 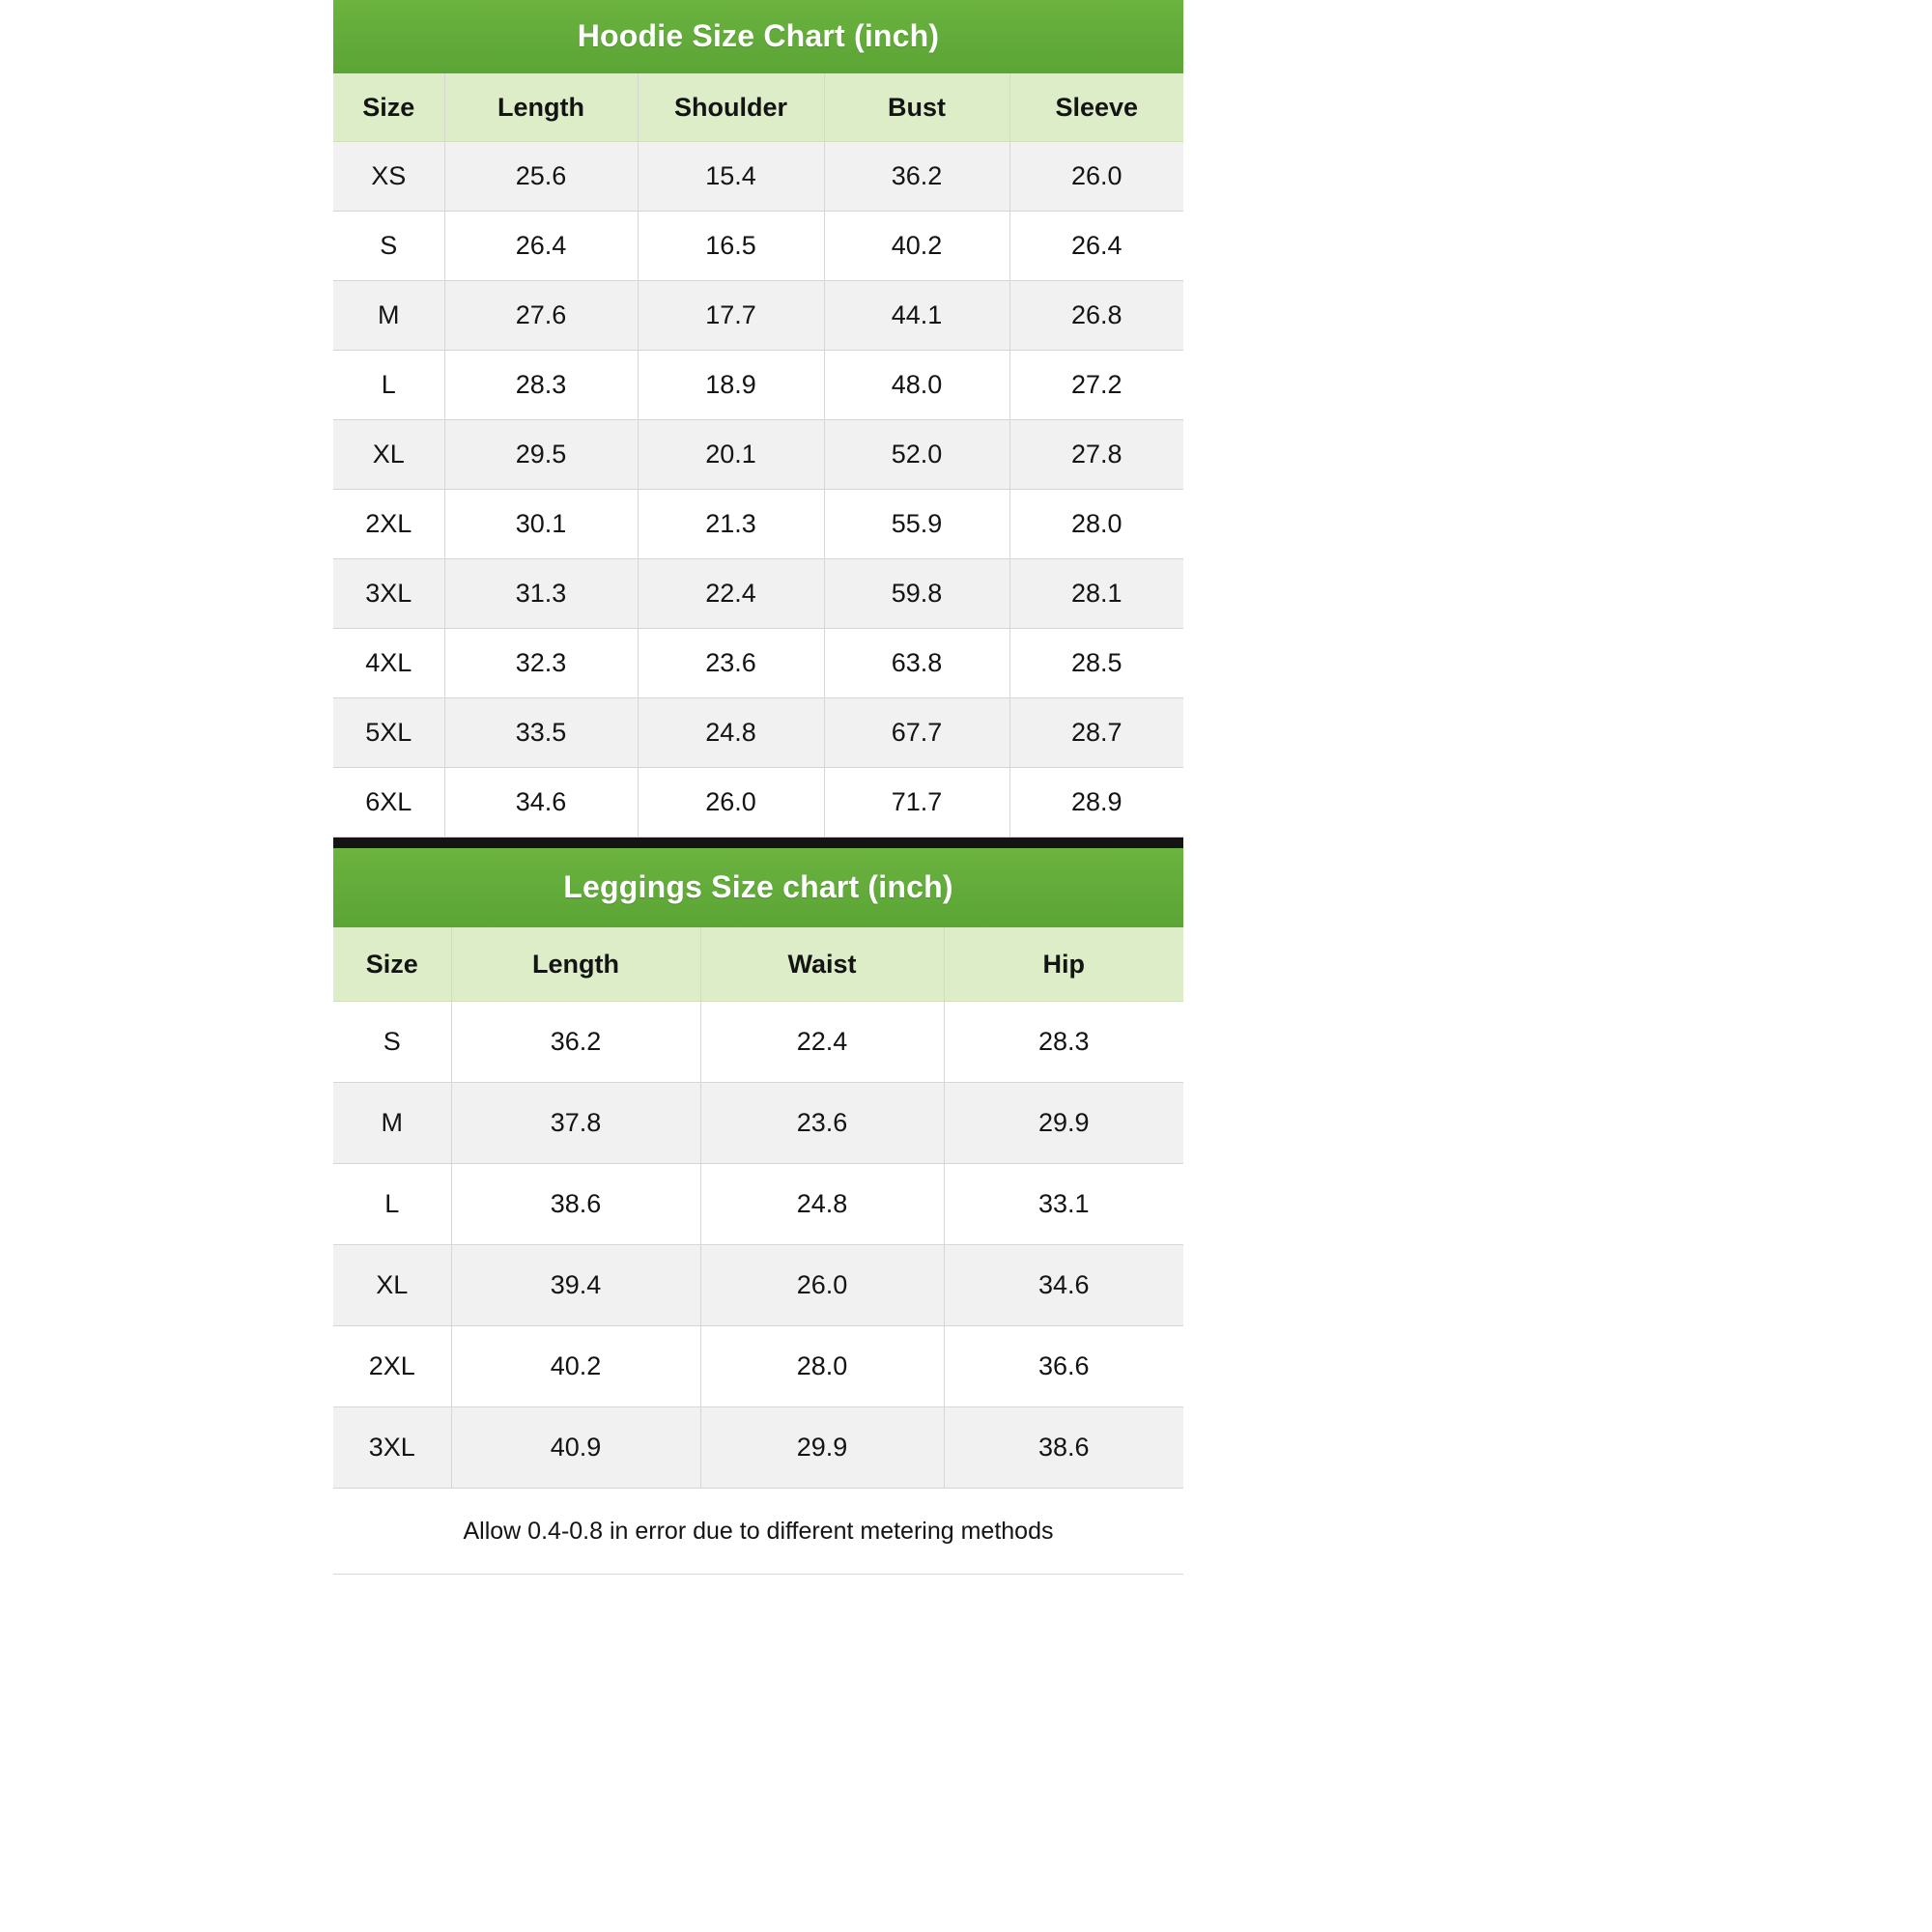 I want to click on cell-shoulder: 21.3, so click(x=731, y=524).